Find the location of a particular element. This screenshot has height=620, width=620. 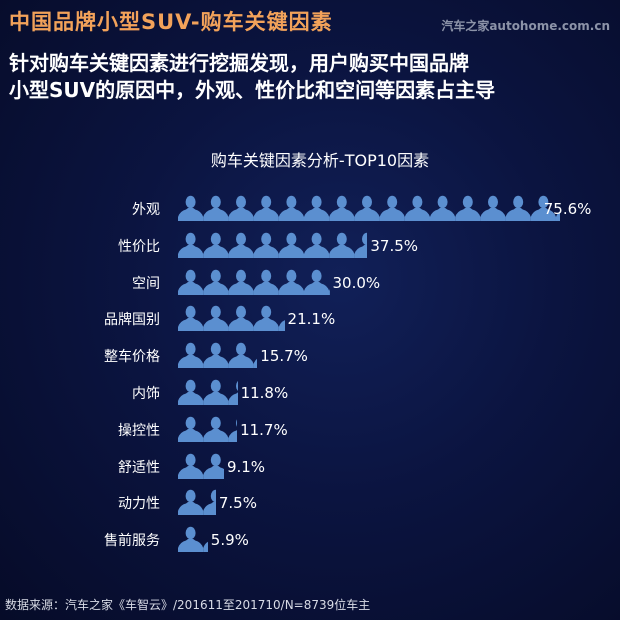

chart-row: 性价比 is located at coordinates (310, 247).